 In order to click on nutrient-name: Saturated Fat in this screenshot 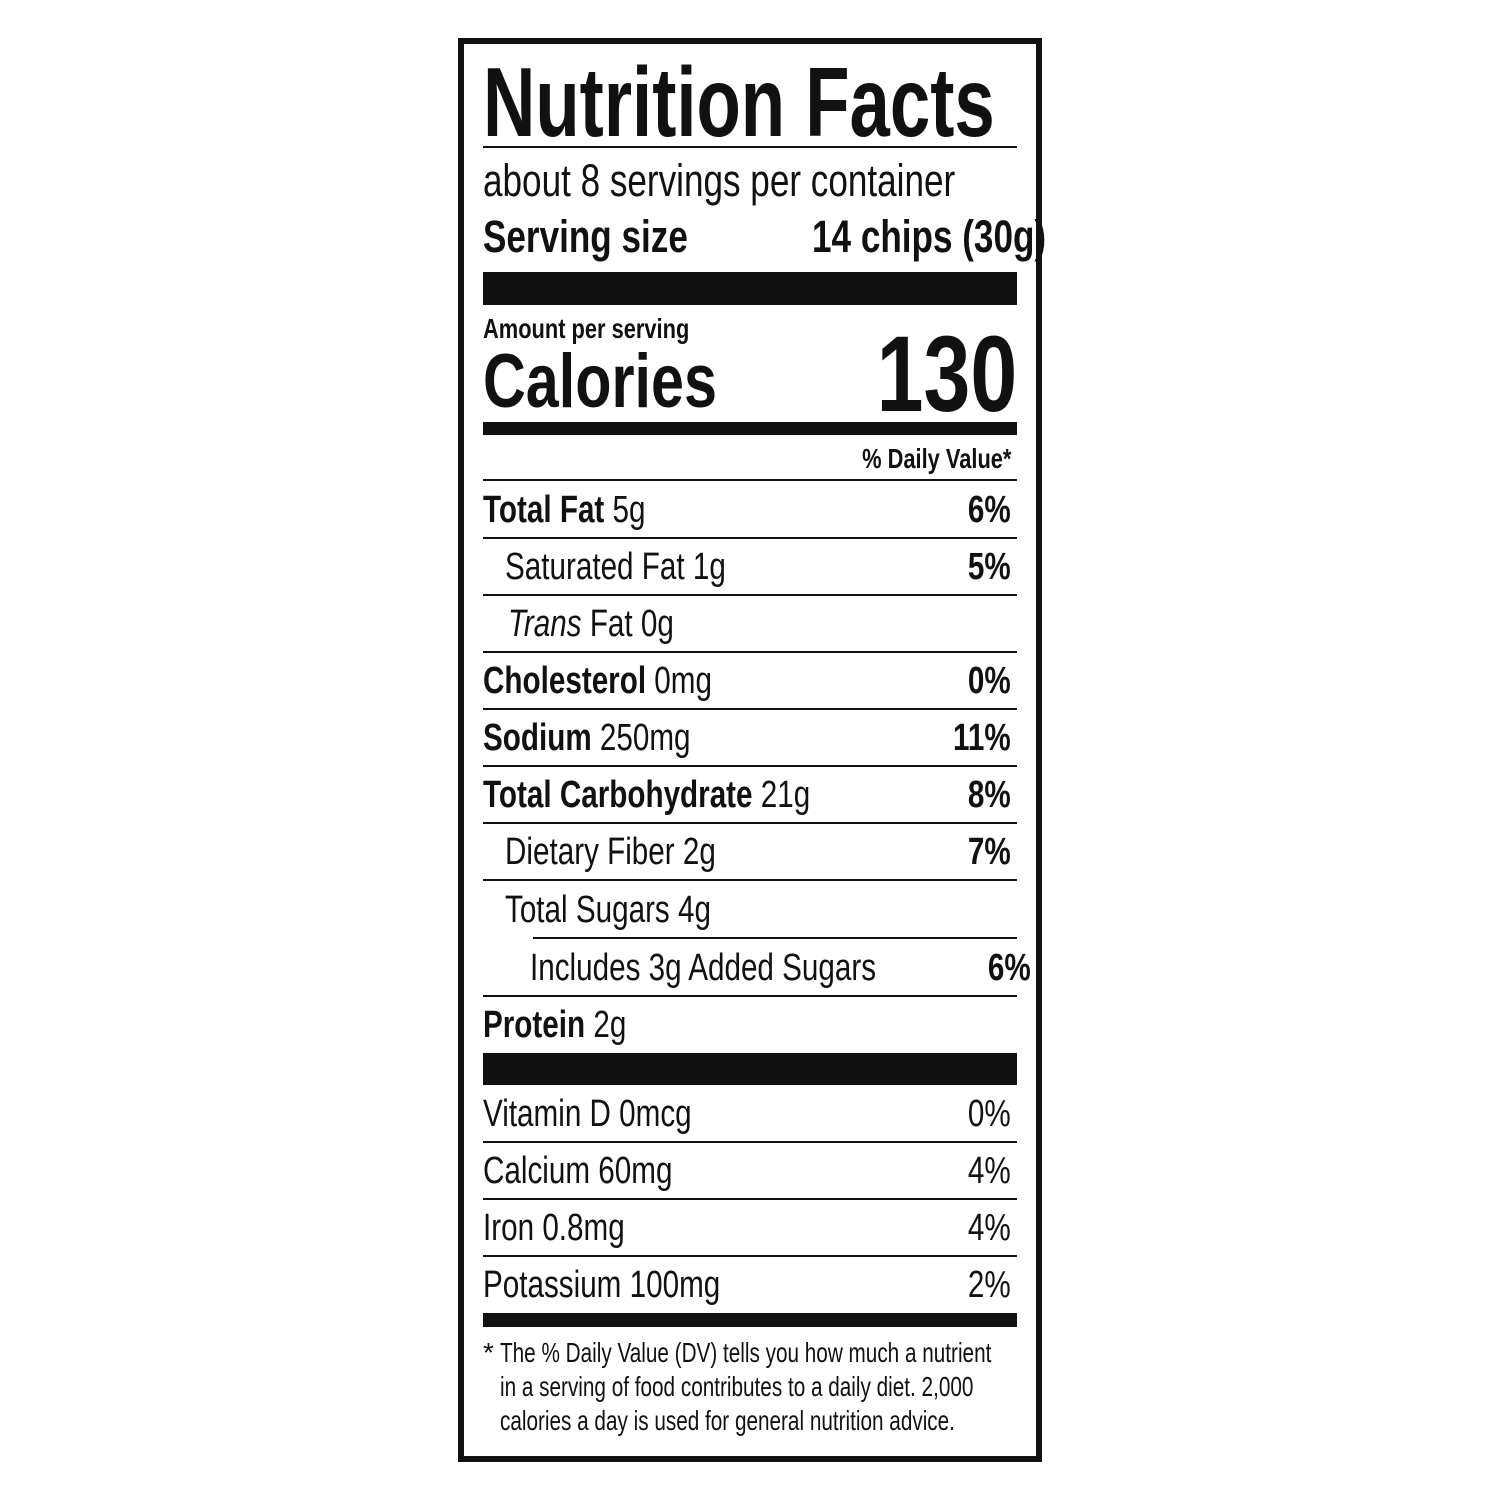, I will do `click(595, 567)`.